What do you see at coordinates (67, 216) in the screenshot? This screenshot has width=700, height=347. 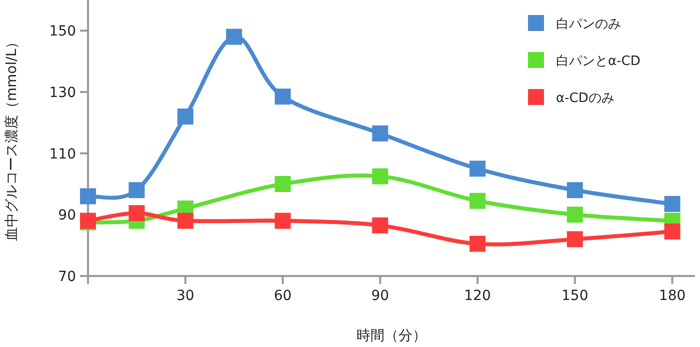 I see `y-tick-label: 90` at bounding box center [67, 216].